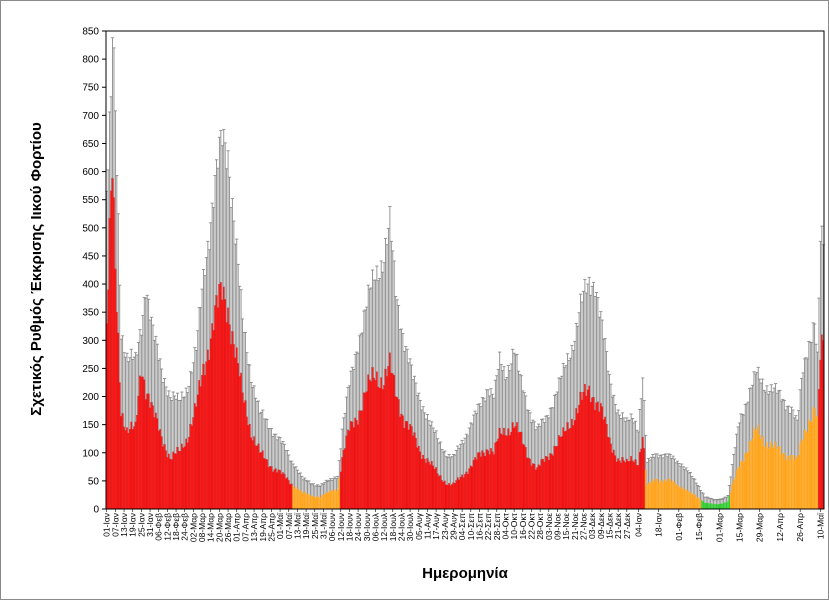  I want to click on x-tick-label: 02-Μαρ, so click(193, 527).